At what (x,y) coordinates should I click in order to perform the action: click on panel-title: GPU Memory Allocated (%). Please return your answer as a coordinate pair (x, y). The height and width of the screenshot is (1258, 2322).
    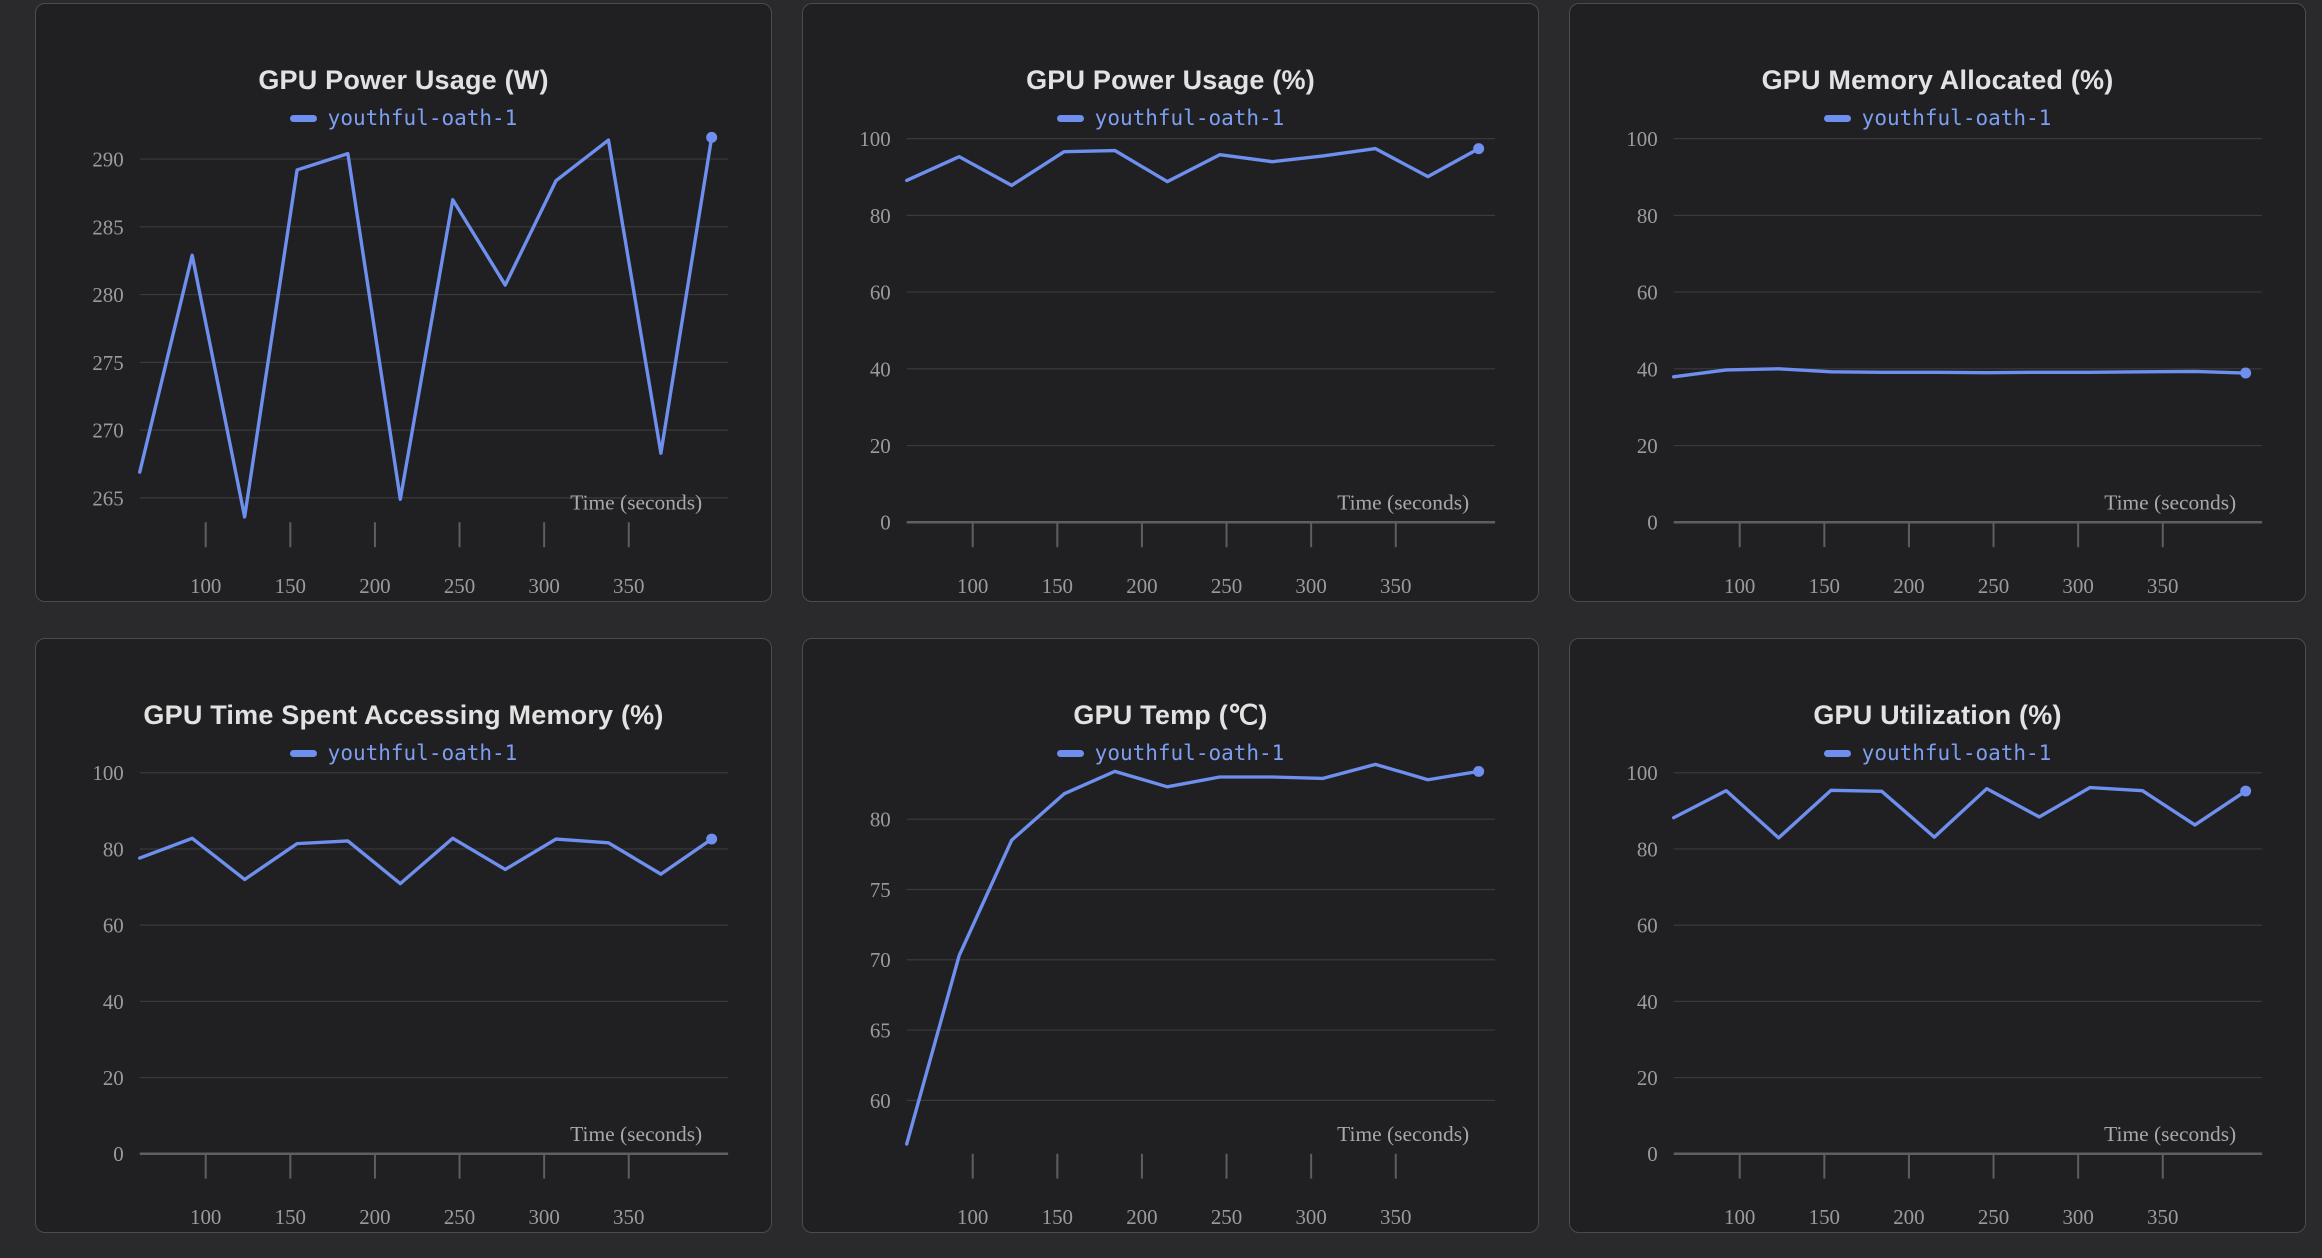
    Looking at the image, I should click on (1937, 80).